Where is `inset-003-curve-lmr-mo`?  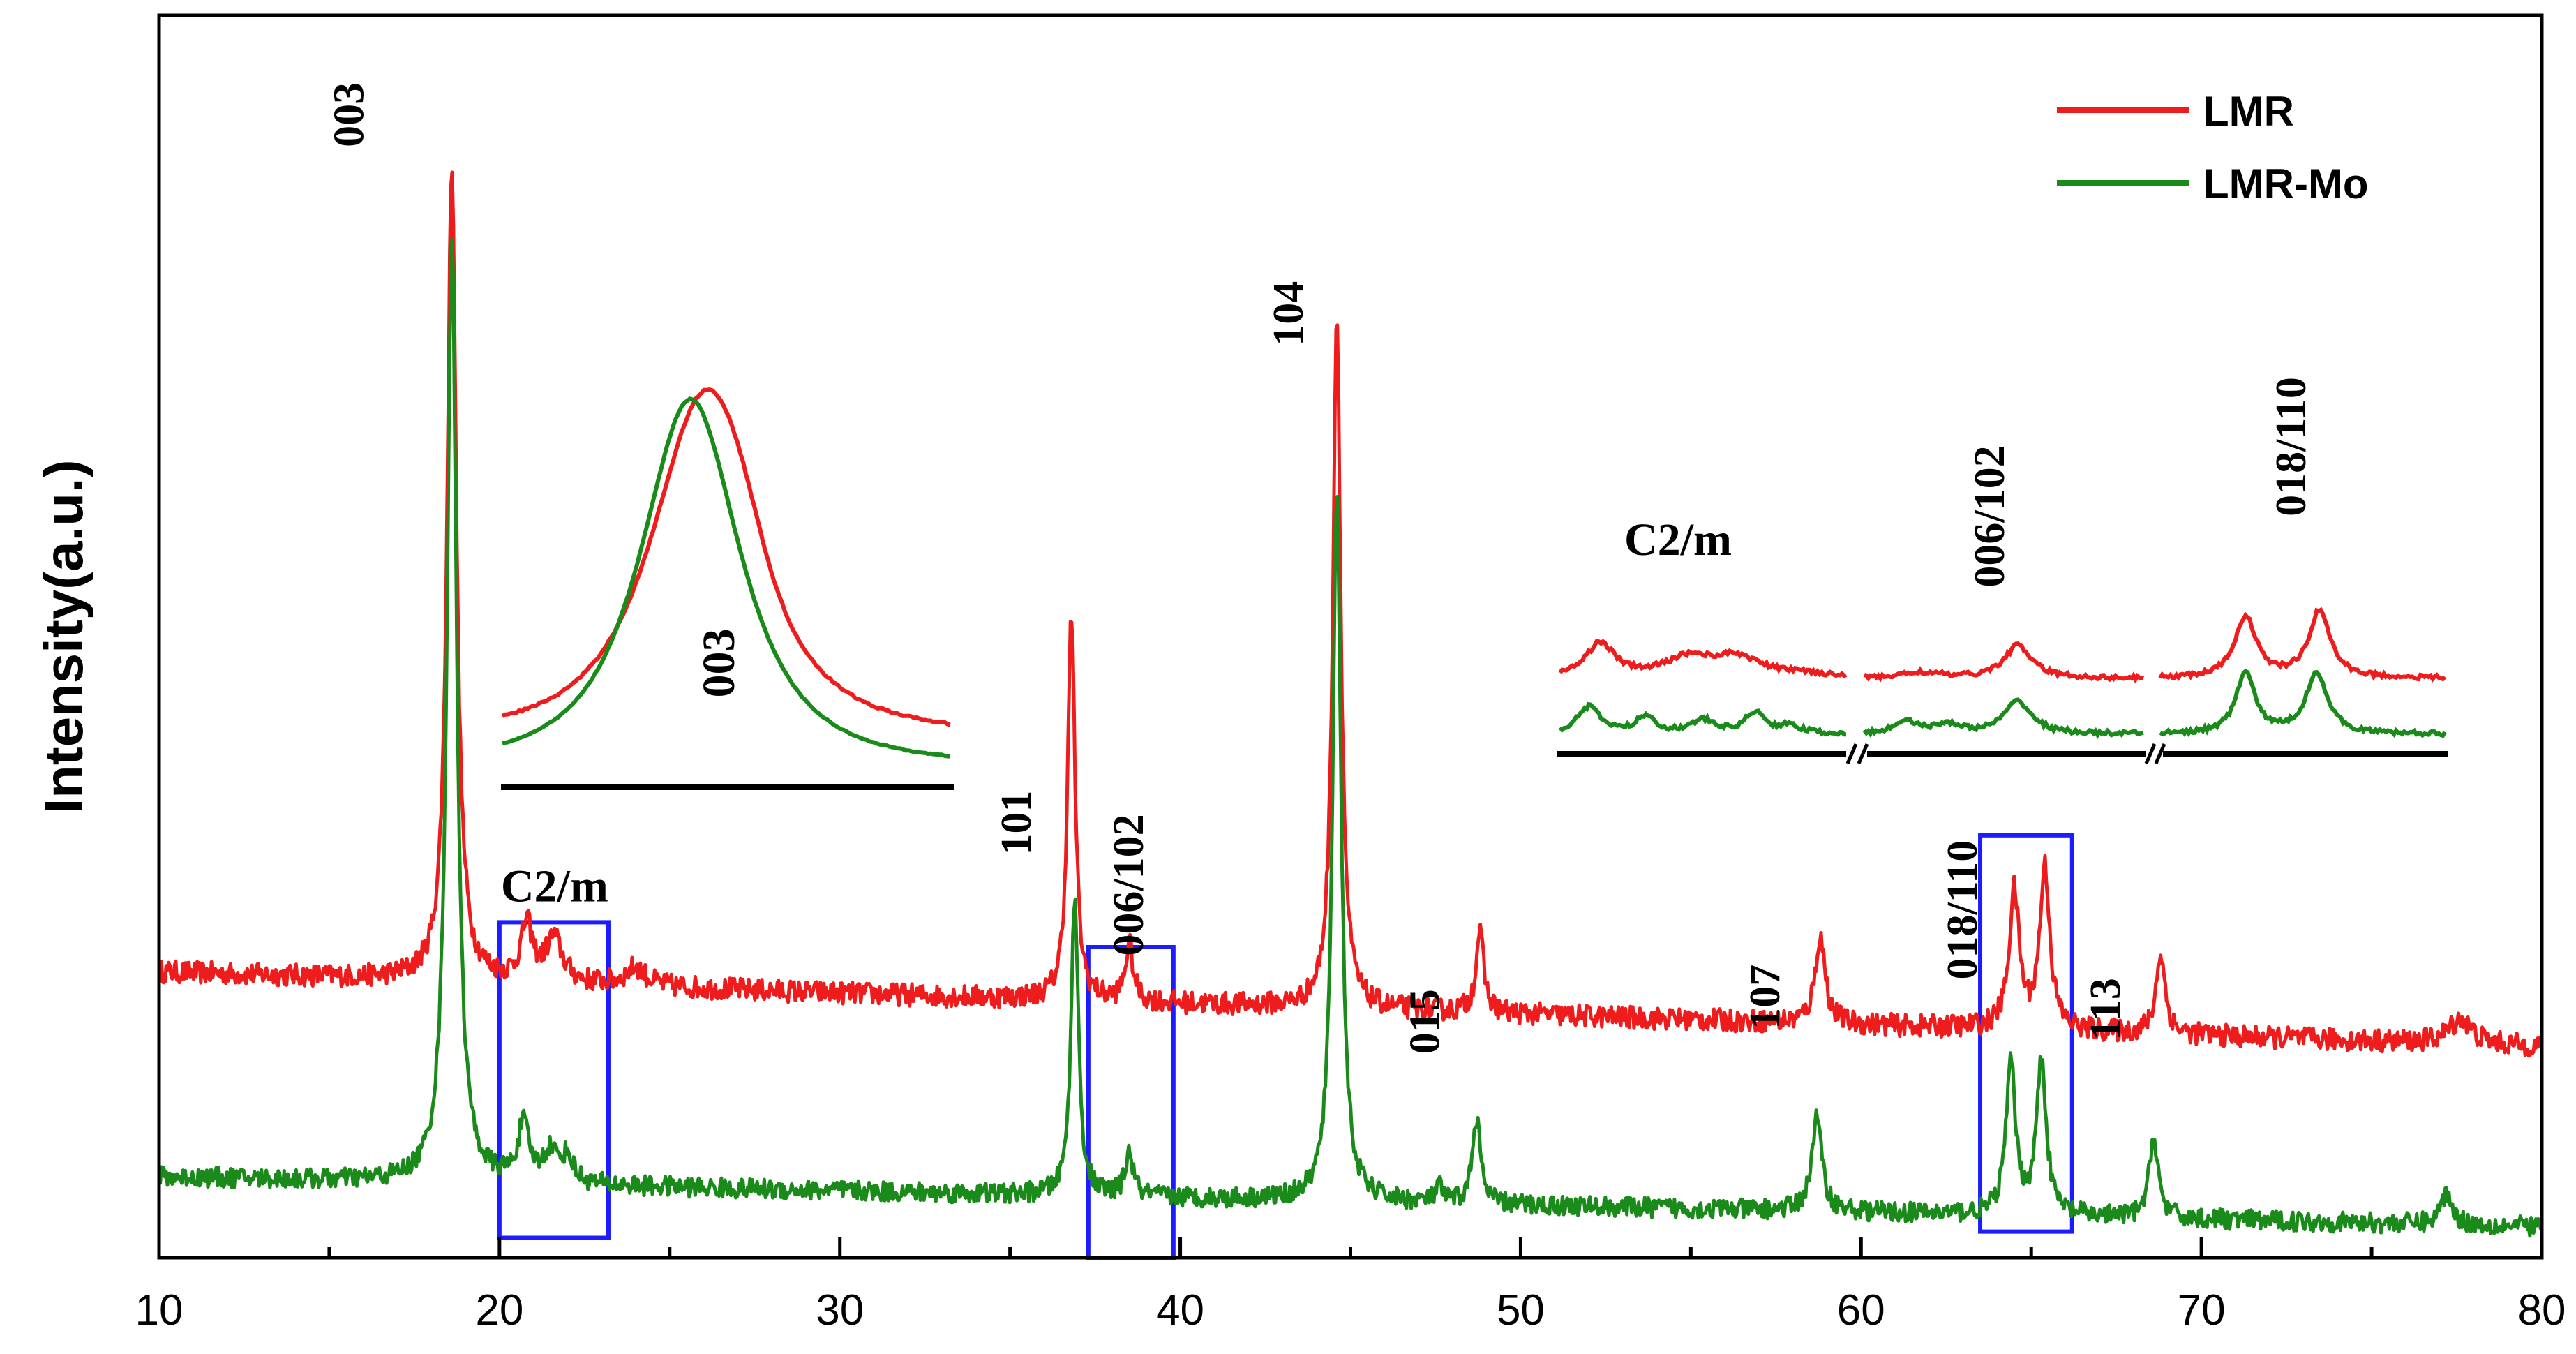
inset-003-curve-lmr-mo is located at coordinates (726, 577).